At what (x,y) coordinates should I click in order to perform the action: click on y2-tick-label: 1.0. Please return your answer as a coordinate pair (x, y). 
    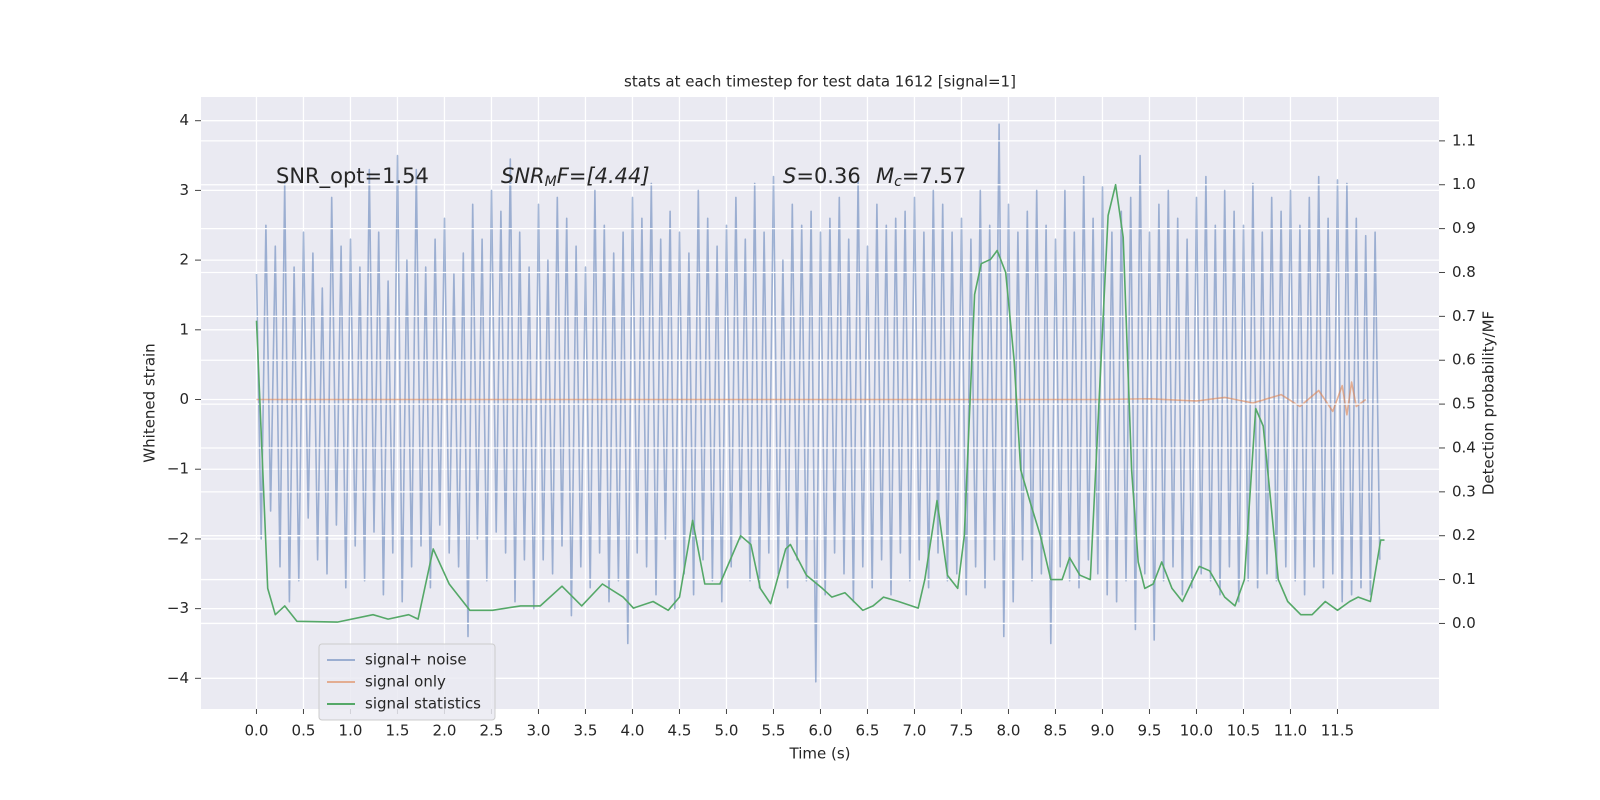
    Looking at the image, I should click on (1464, 184).